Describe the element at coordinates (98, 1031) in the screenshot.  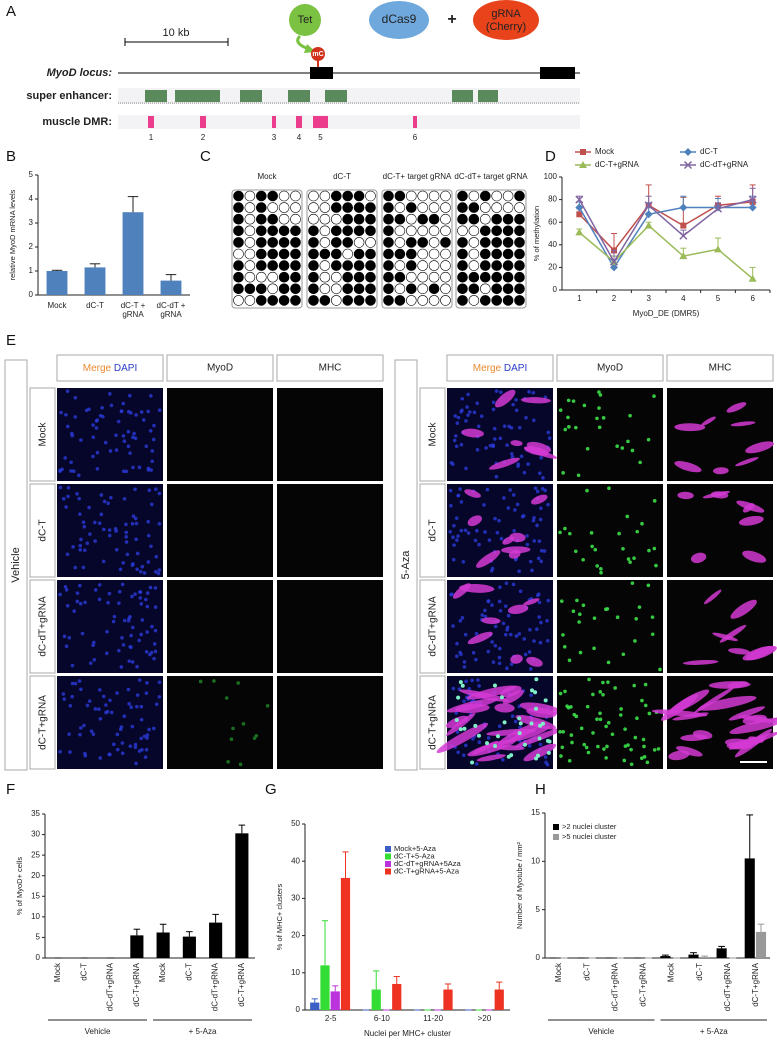
I see `group-label: Vehicle` at that location.